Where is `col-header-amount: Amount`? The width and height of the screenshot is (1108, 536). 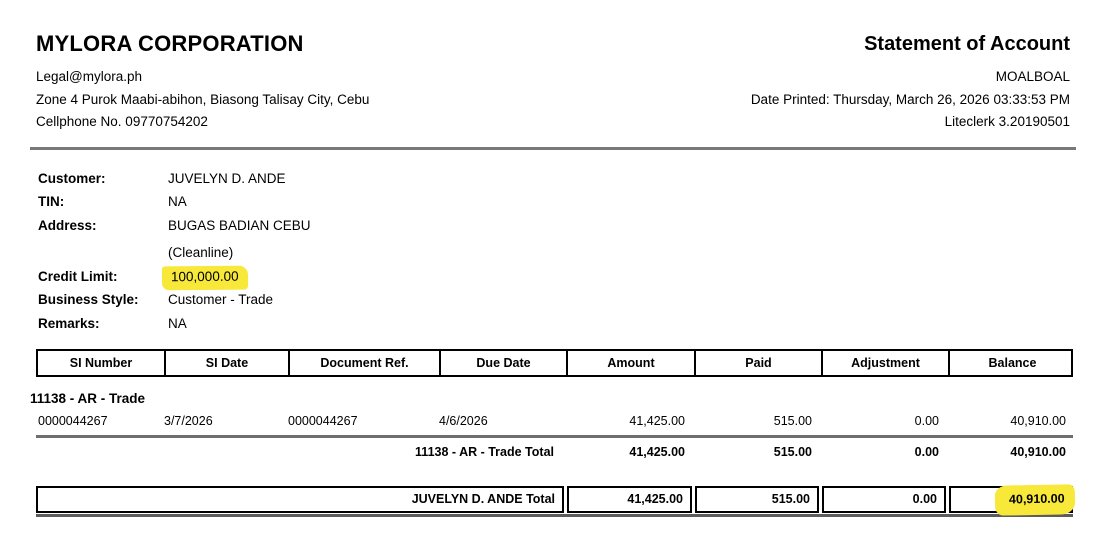 col-header-amount: Amount is located at coordinates (630, 363).